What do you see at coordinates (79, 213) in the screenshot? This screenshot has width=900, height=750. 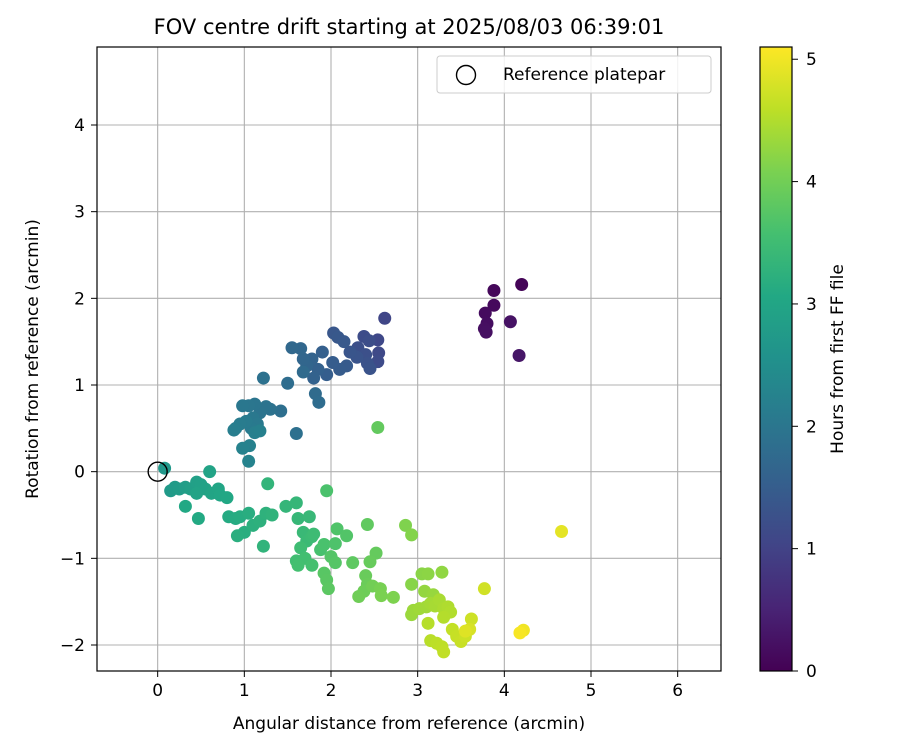 I see `y-tick-label: 3` at bounding box center [79, 213].